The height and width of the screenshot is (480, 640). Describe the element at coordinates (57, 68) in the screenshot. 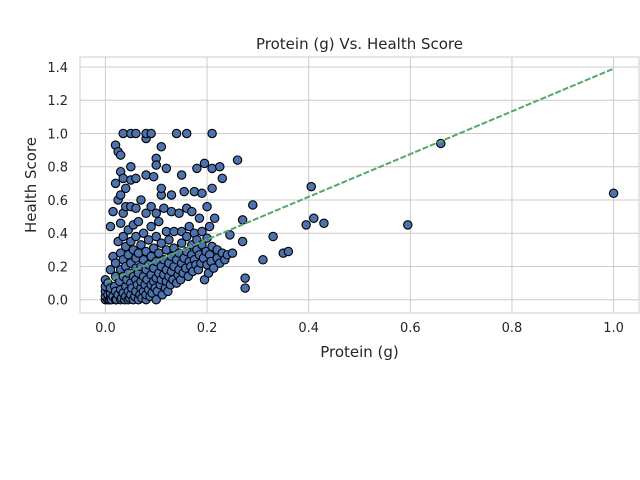

I see `y-tick-label: 1.4` at that location.